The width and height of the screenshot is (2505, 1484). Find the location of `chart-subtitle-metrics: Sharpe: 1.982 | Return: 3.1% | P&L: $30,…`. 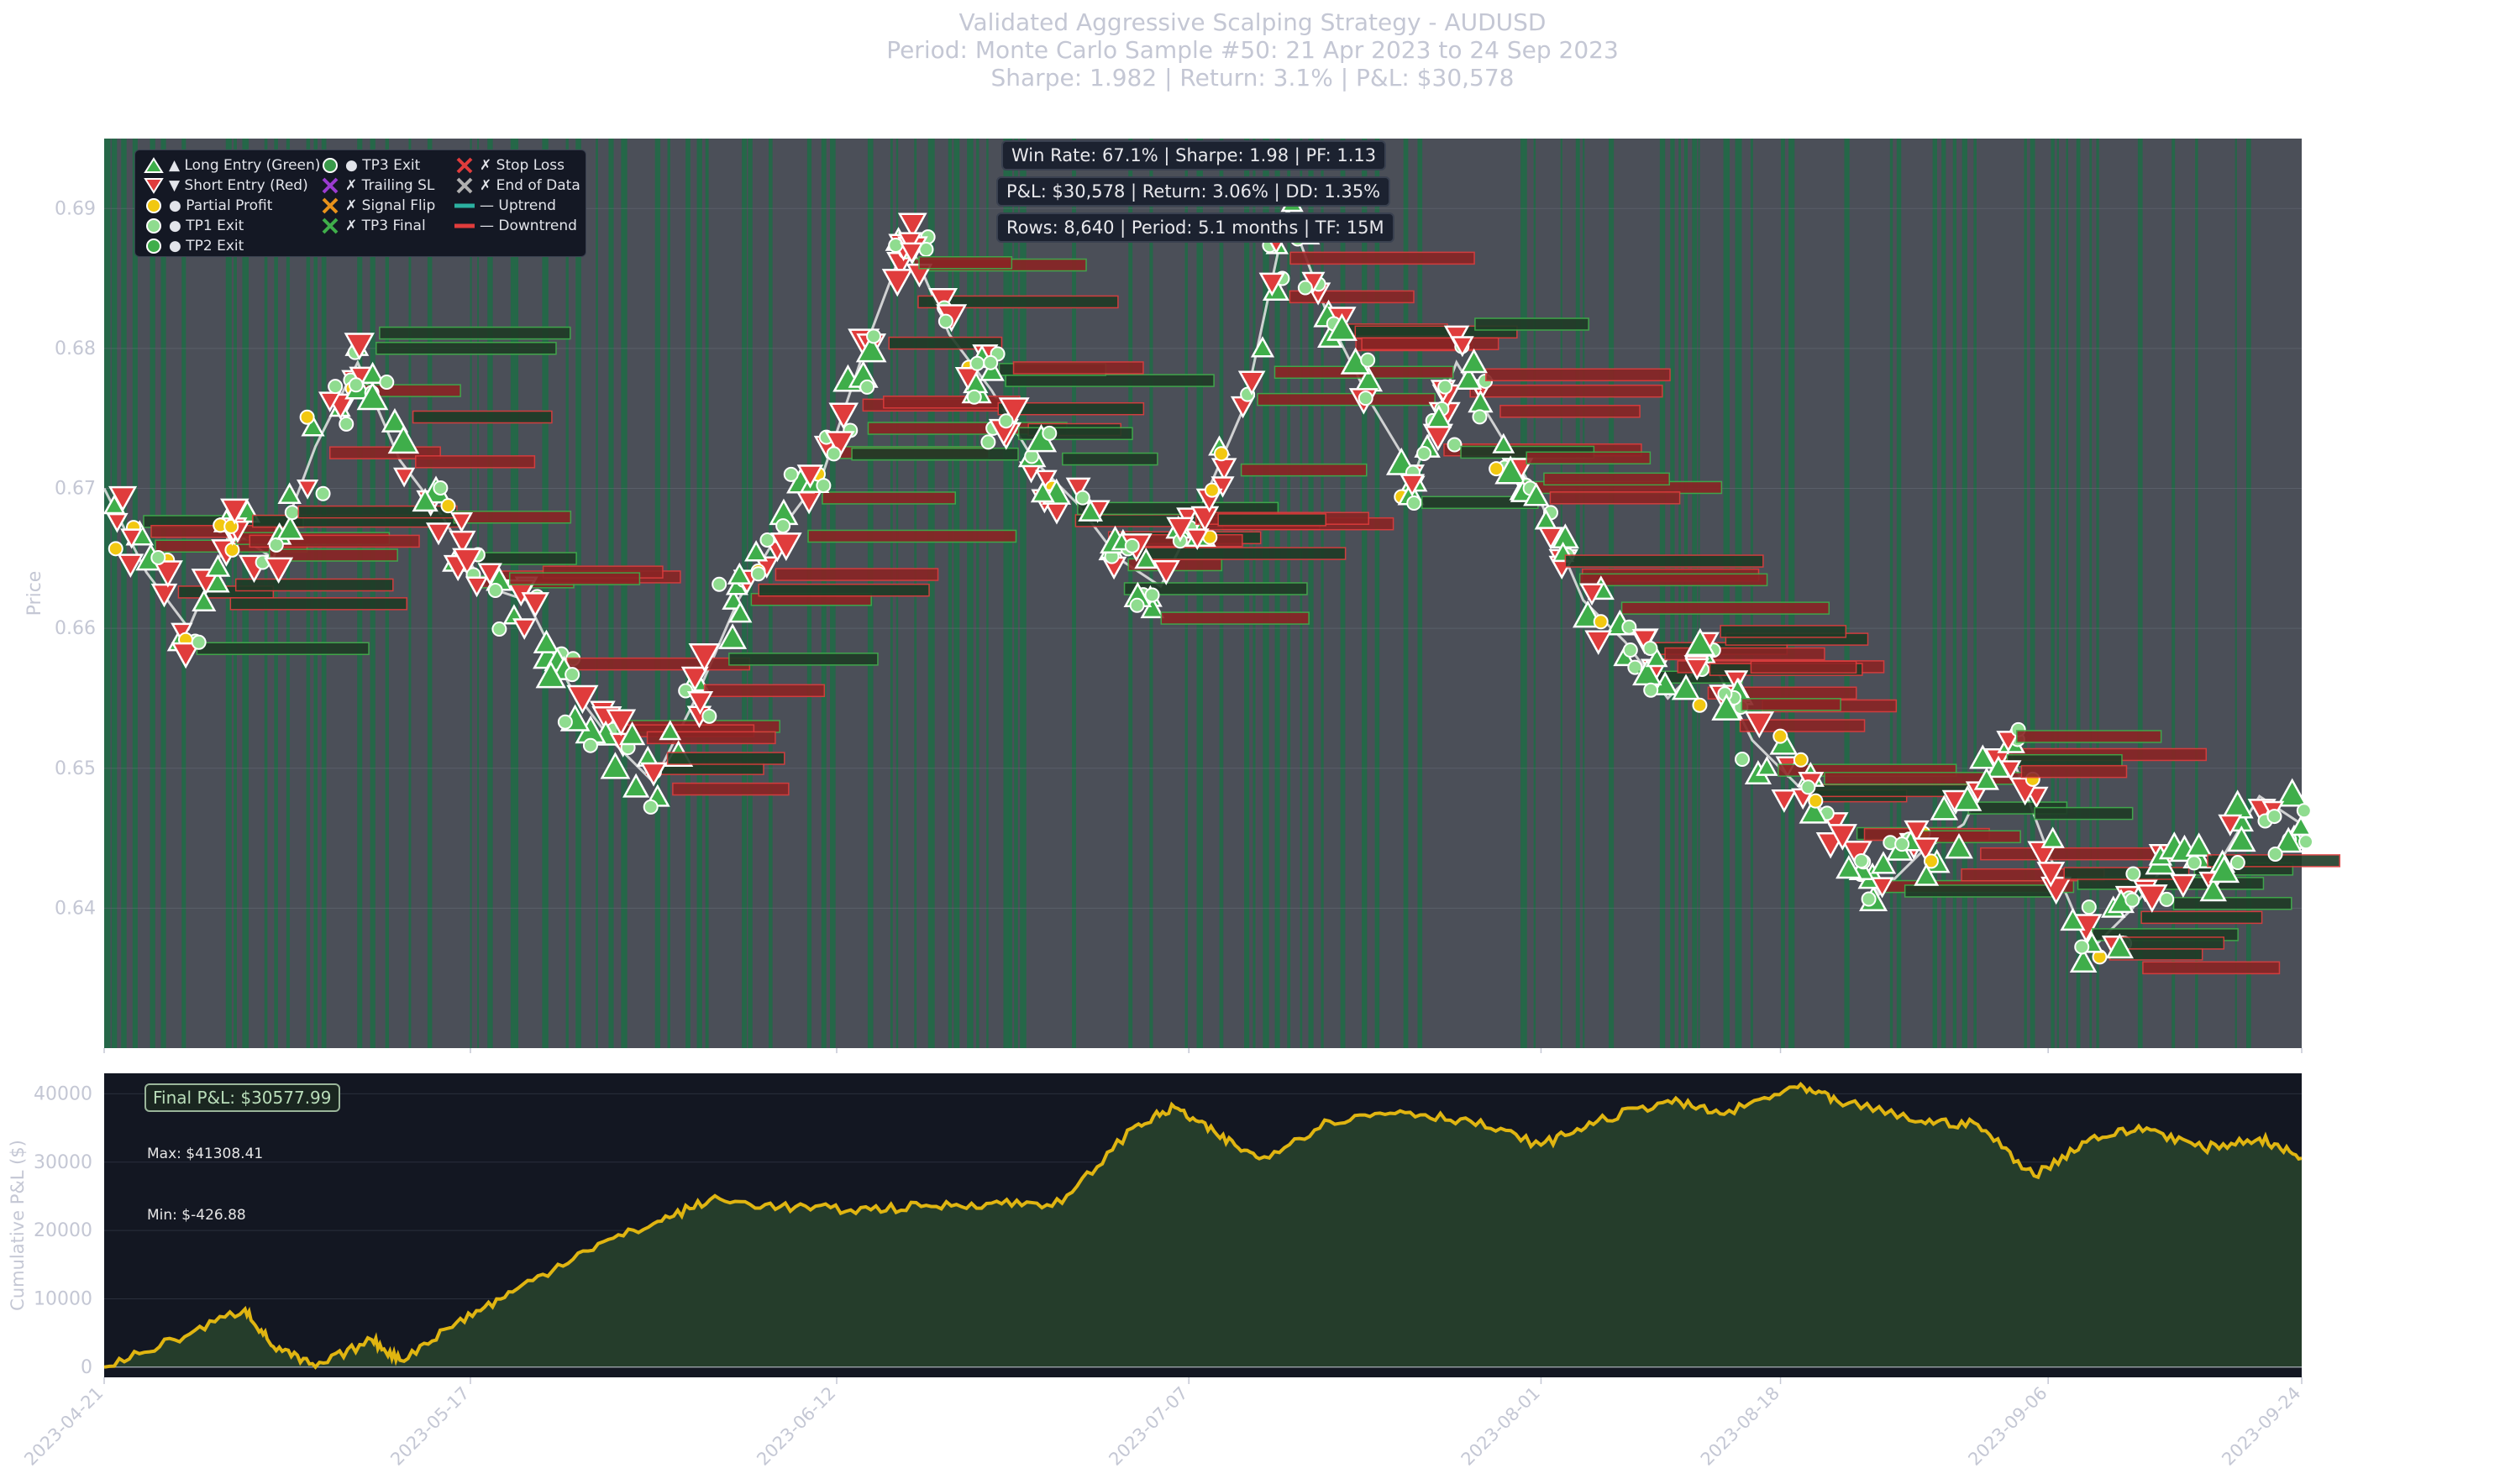

chart-subtitle-metrics: Sharpe: 1.982 | Return: 3.1% | P&L: $30,… is located at coordinates (1252, 78).